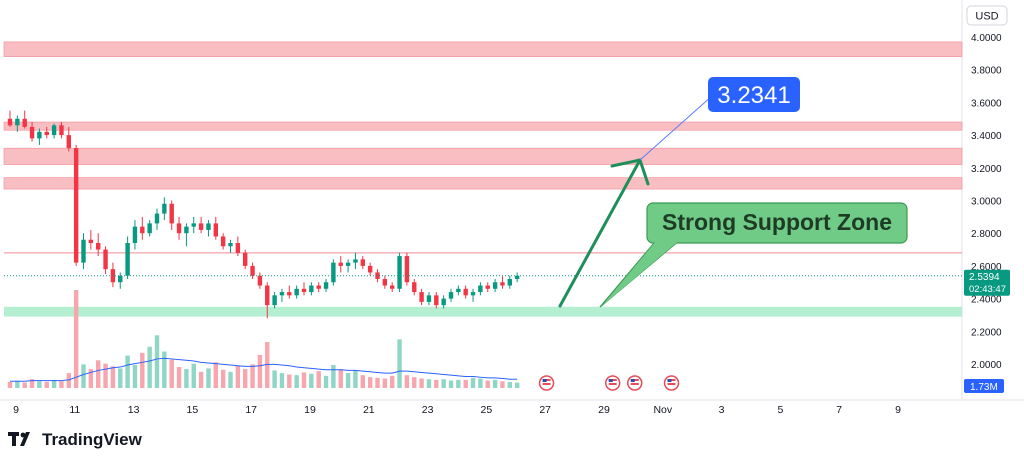 This screenshot has height=470, width=1024. What do you see at coordinates (610, 380) in the screenshot?
I see `flag-canton` at bounding box center [610, 380].